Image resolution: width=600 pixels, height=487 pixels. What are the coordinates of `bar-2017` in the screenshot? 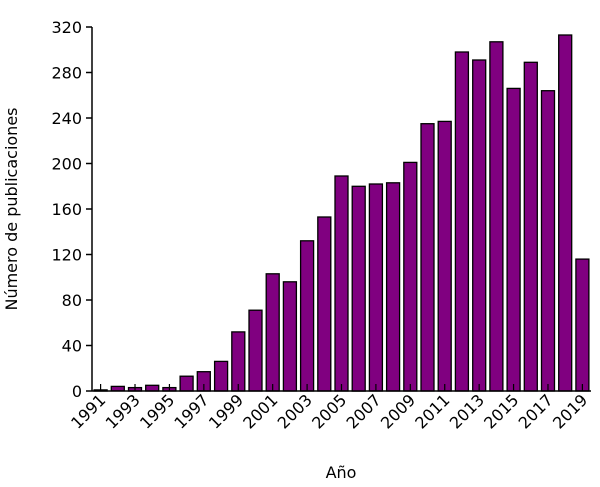 It's located at (548, 241).